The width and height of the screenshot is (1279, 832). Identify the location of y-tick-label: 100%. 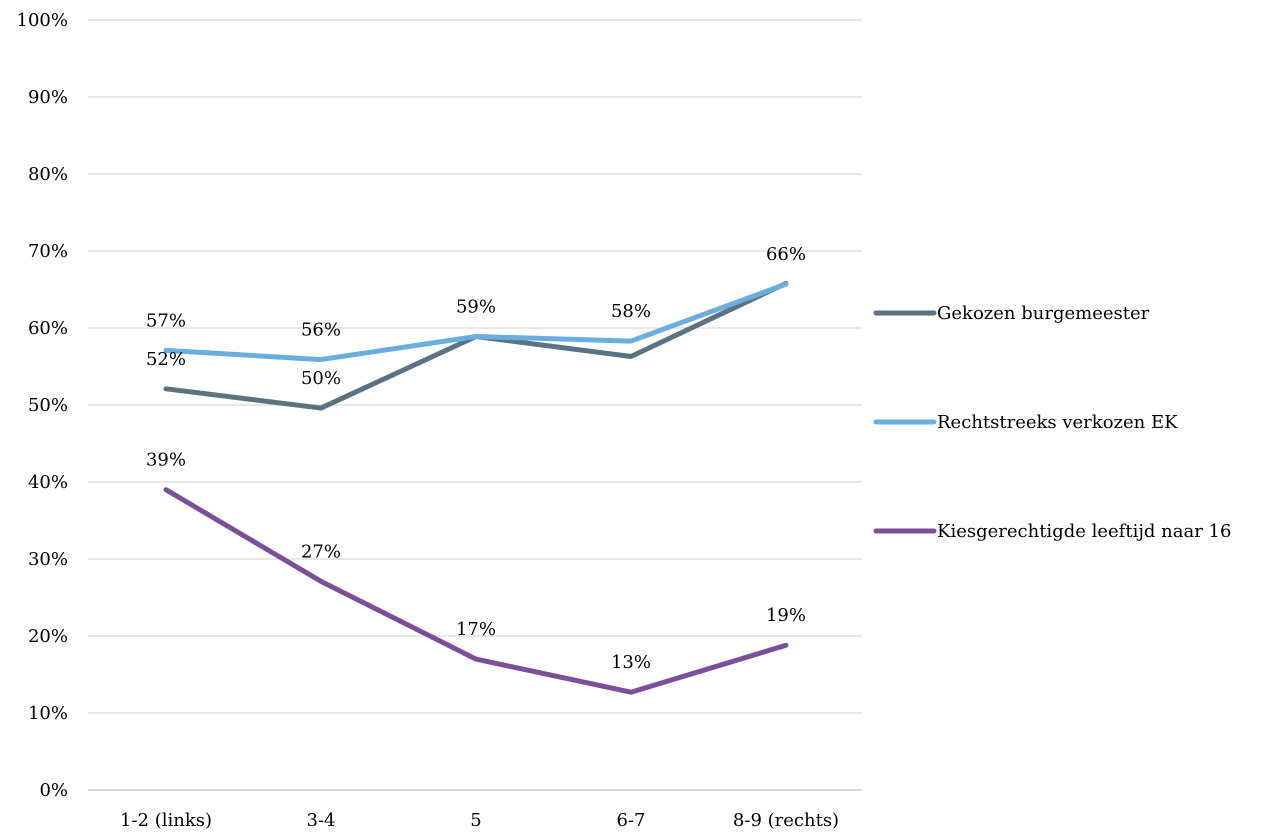
(42, 20).